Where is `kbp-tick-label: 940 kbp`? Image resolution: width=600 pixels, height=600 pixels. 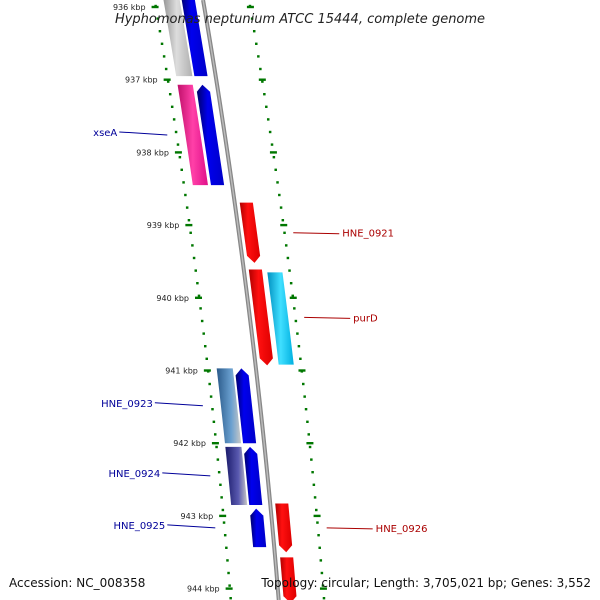 kbp-tick-label: 940 kbp is located at coordinates (172, 298).